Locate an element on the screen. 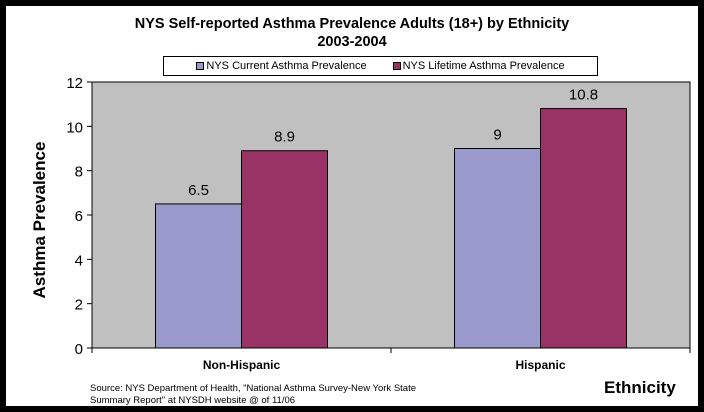 The image size is (704, 412). x-tick-label: Non-Hispanic is located at coordinates (242, 365).